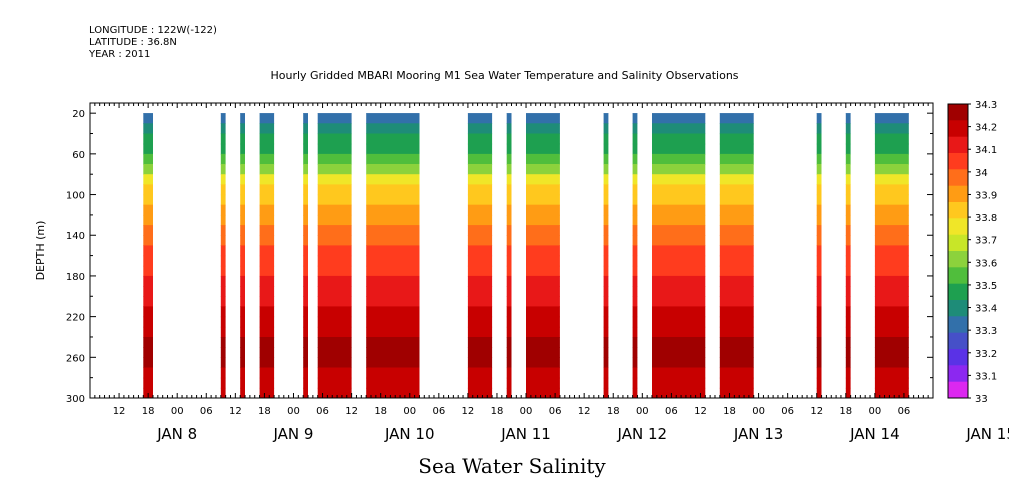 The height and width of the screenshot is (504, 1009). I want to click on colorbar-label: 34.3, so click(986, 105).